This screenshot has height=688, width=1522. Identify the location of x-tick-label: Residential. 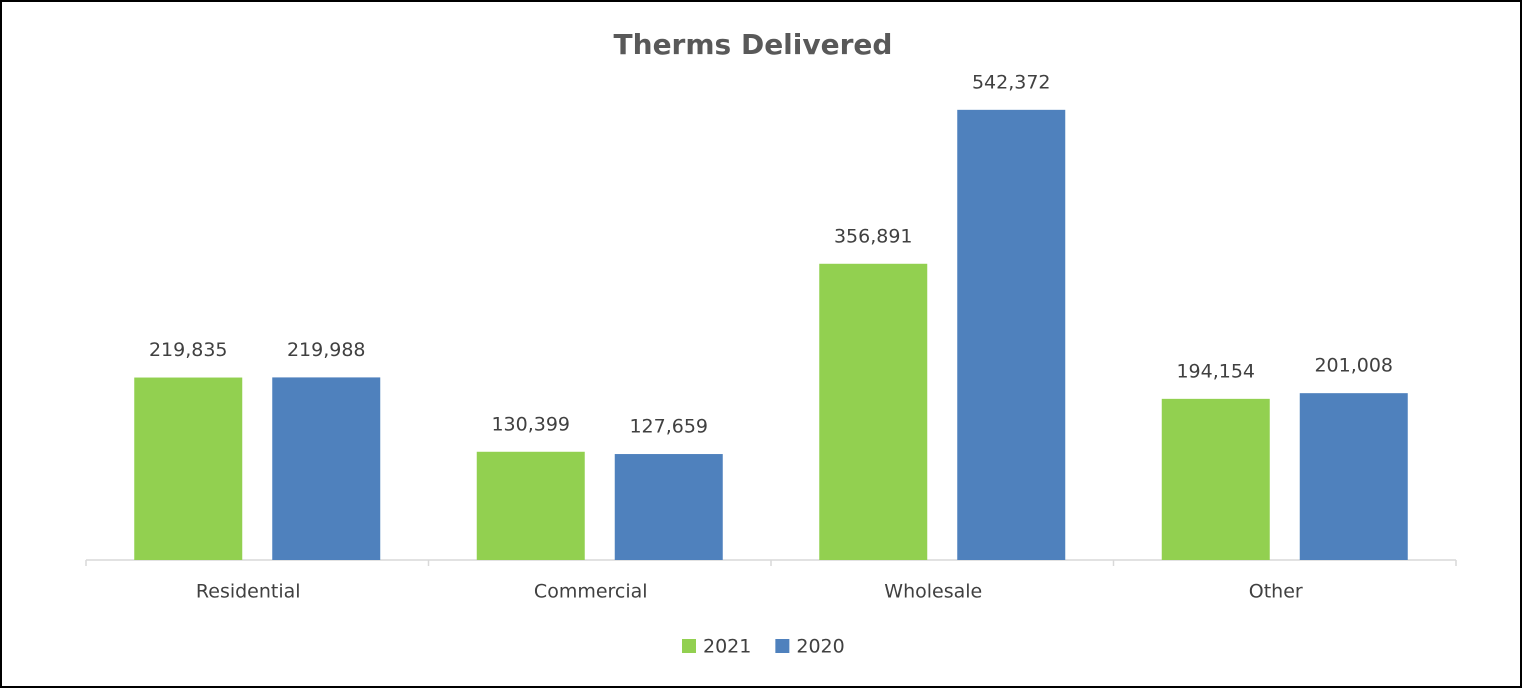
(248, 592).